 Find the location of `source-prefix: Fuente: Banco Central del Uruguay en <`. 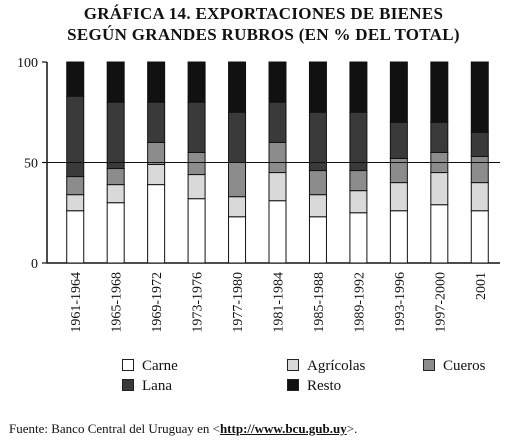

source-prefix: Fuente: Banco Central del Uruguay en < is located at coordinates (114, 428).